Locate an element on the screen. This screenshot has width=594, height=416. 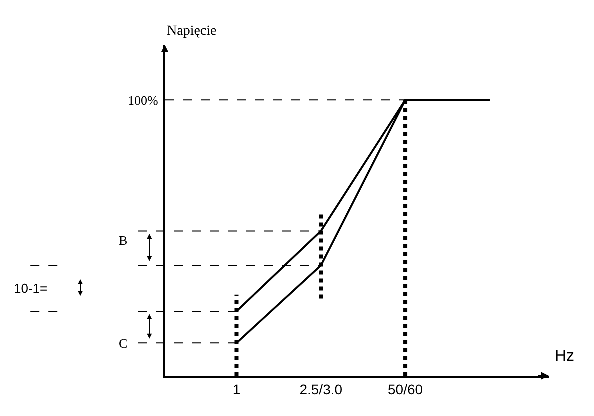
text: B is located at coordinates (123, 240).